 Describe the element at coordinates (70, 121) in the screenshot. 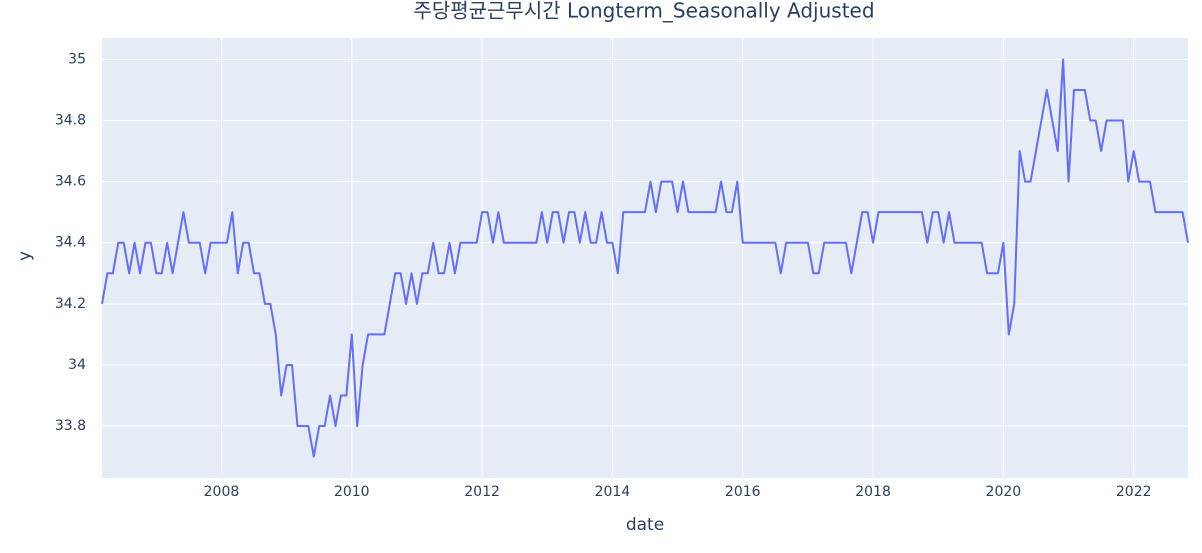

I see `y-tick-label: 34.8` at that location.